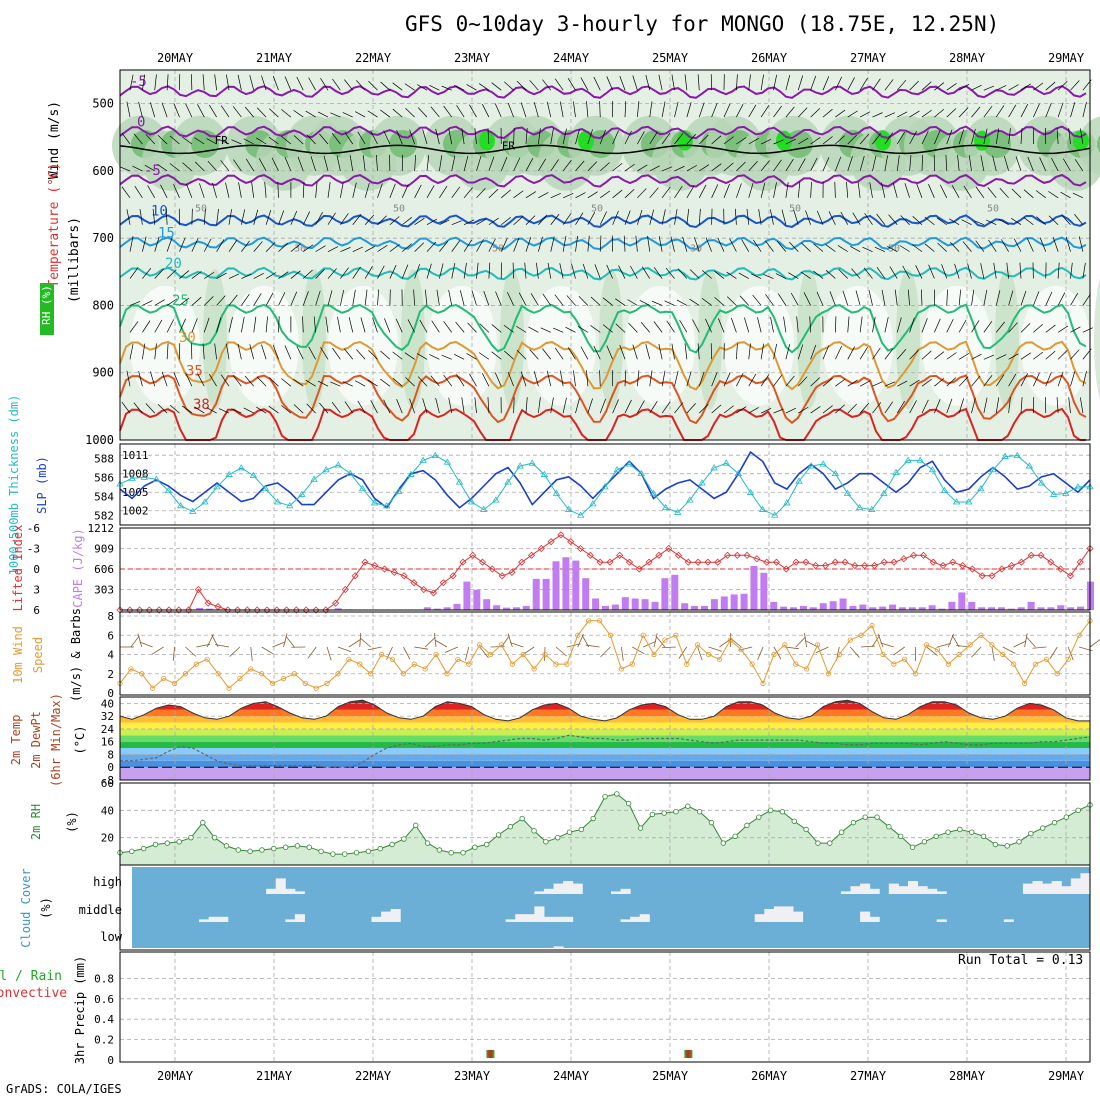 This screenshot has height=1100, width=1100. I want to click on rh-dry-area, so click(264, 345).